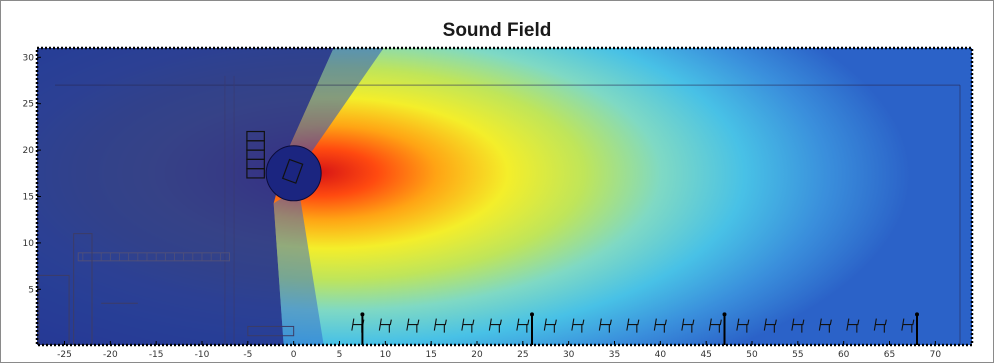 Image resolution: width=994 pixels, height=363 pixels. I want to click on y-tick-label: 10, so click(29, 244).